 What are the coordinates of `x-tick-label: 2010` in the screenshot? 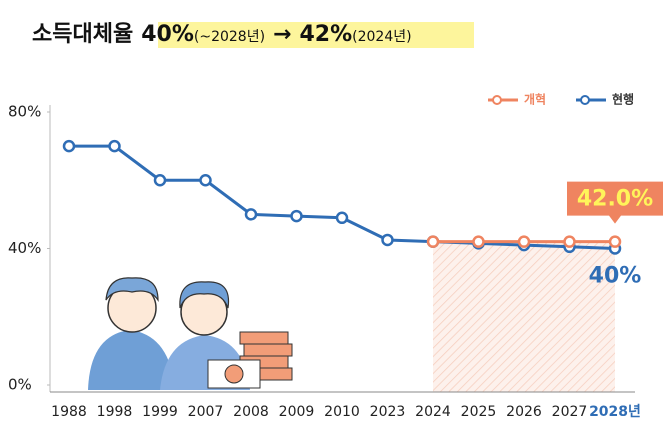 It's located at (342, 412).